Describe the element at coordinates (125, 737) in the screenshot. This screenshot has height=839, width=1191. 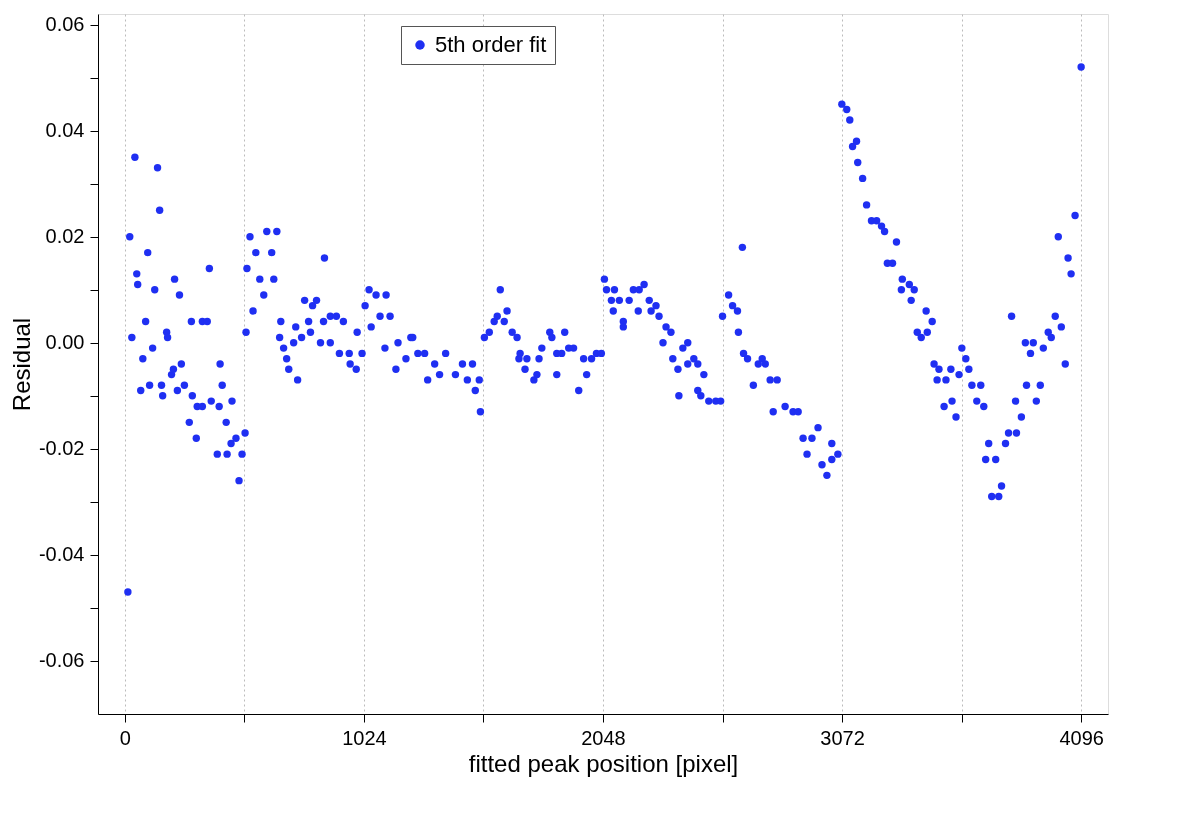
I see `x-tick-label: 0` at that location.